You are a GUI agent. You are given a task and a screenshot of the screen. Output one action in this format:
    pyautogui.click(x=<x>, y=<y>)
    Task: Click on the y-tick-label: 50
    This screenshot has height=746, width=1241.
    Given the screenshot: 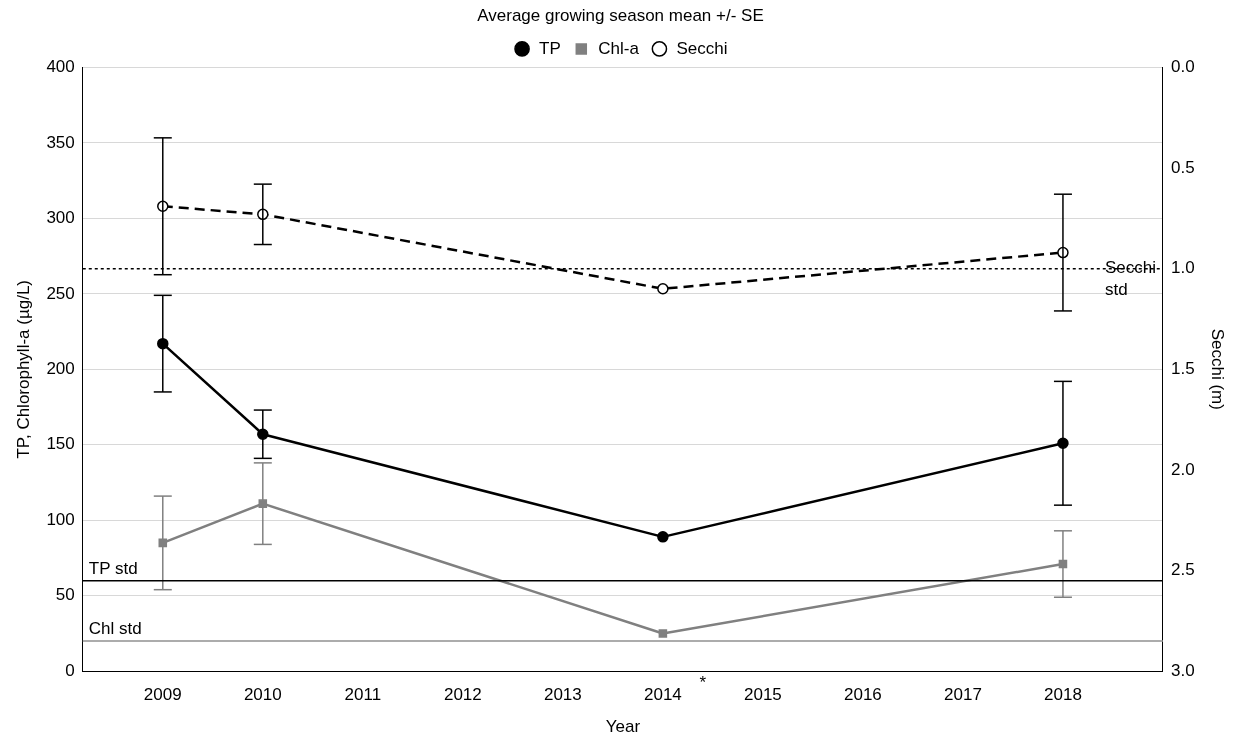 What is the action you would take?
    pyautogui.click(x=65, y=595)
    